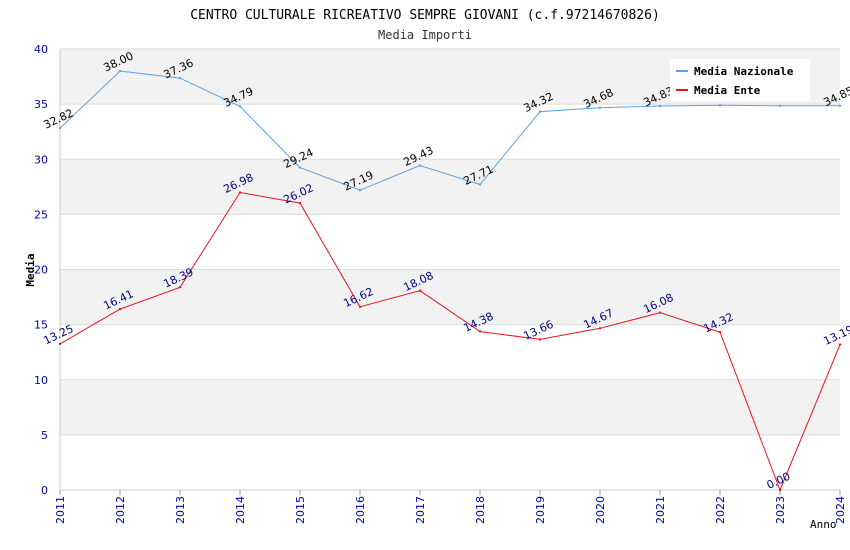 The height and width of the screenshot is (550, 850). I want to click on data-label: 0.00, so click(779, 481).